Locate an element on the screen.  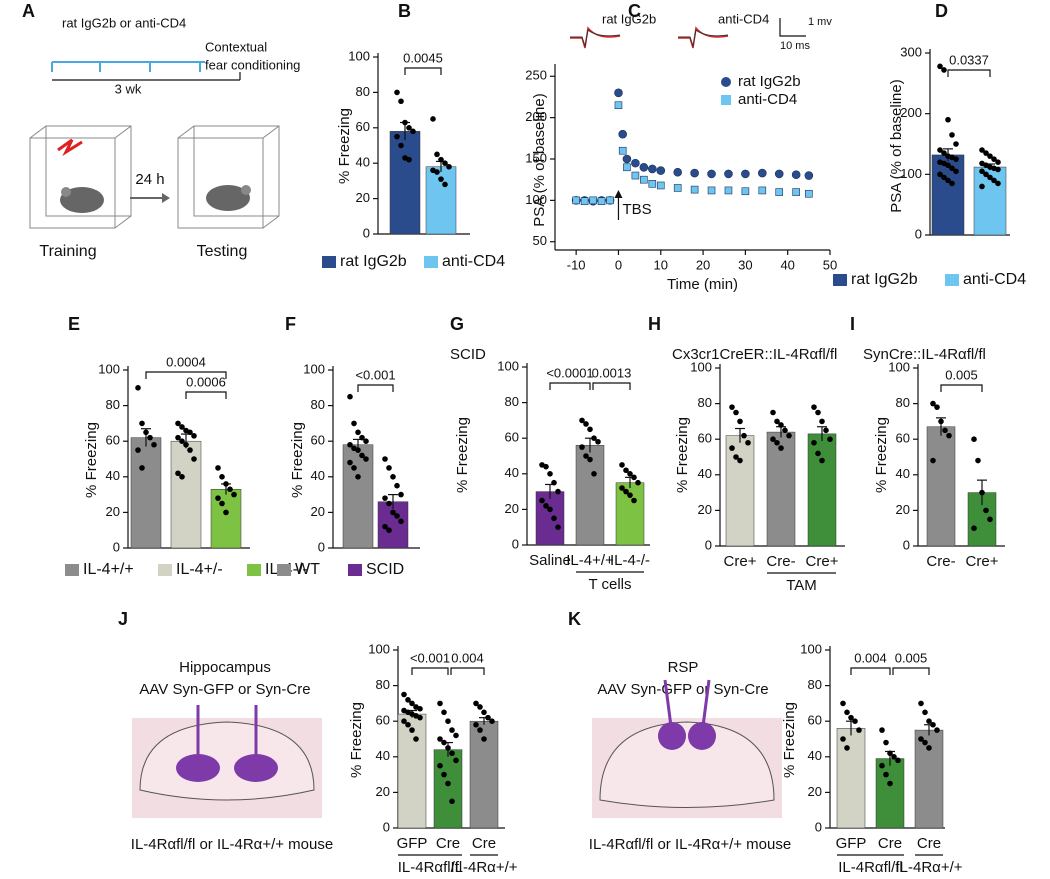
brain-diagram is located at coordinates (227, 761).